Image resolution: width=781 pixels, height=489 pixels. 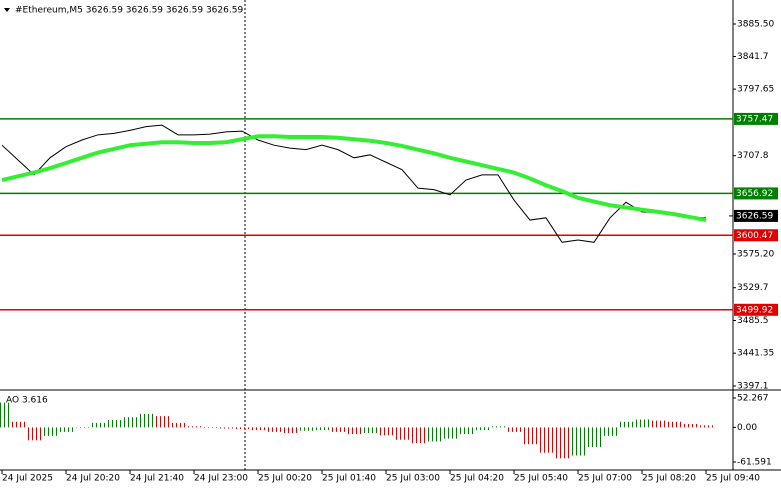 What do you see at coordinates (157, 479) in the screenshot?
I see `x-tick-label: 24 Jul 21:40` at bounding box center [157, 479].